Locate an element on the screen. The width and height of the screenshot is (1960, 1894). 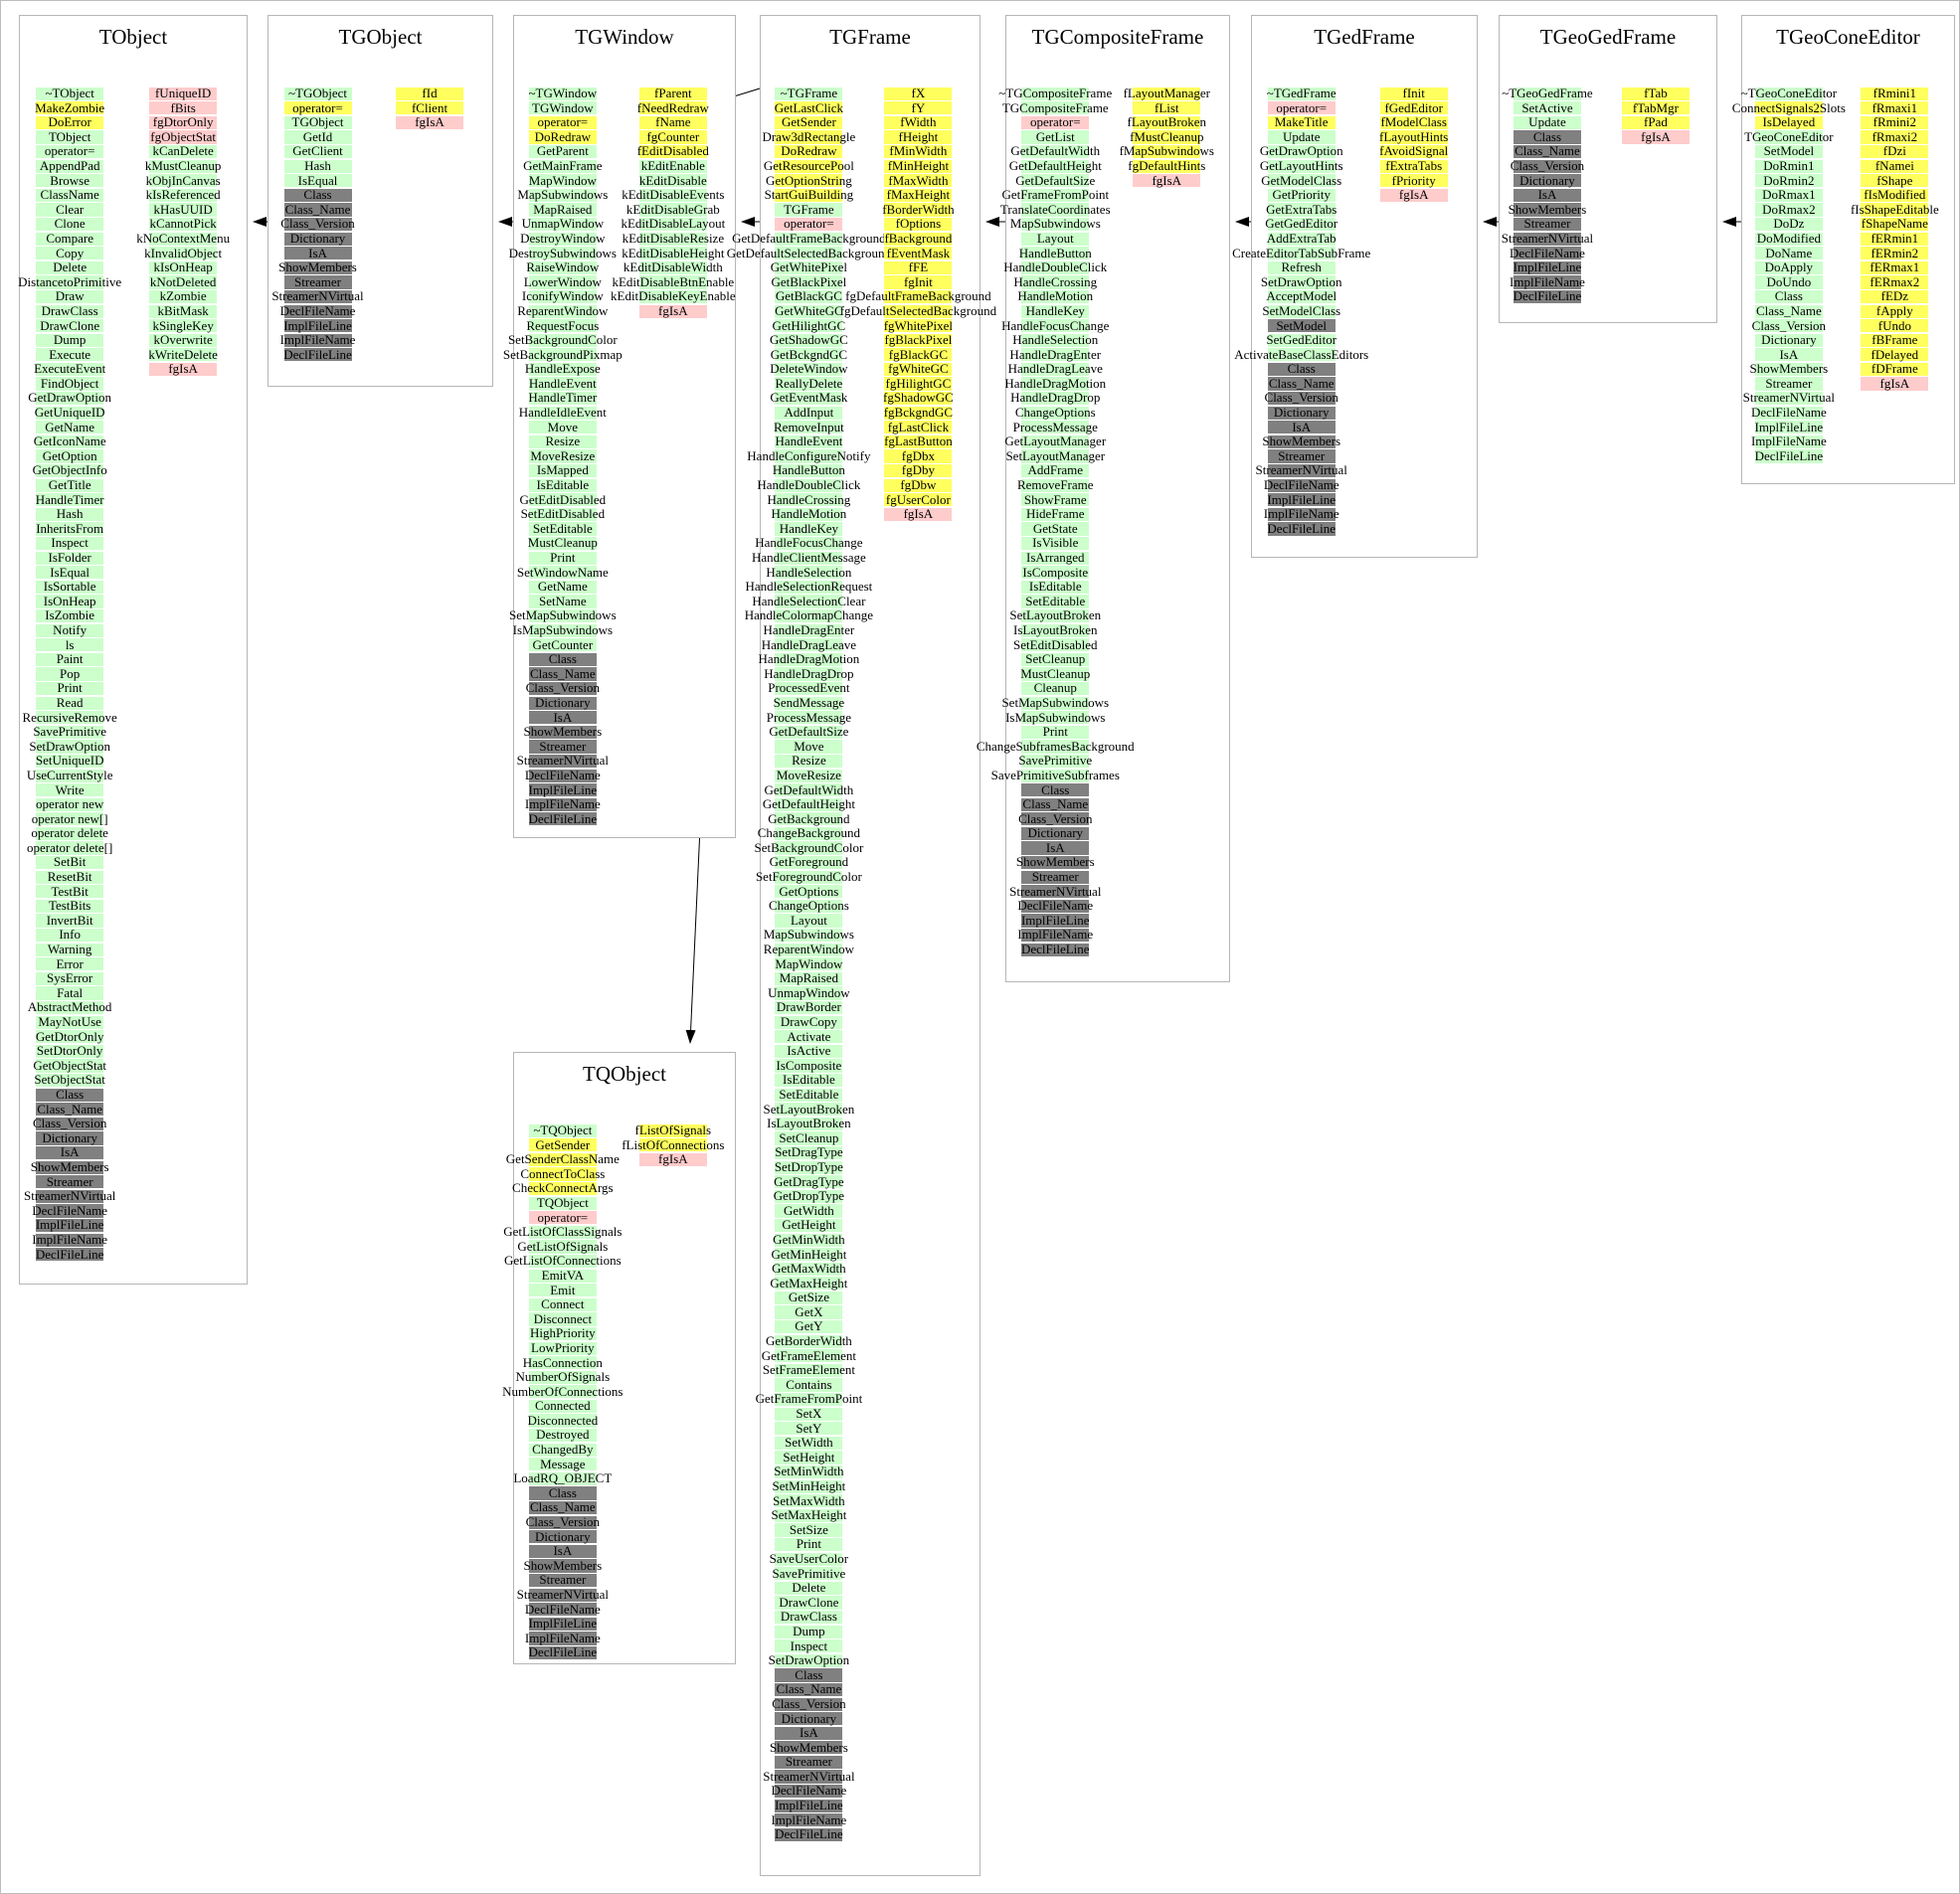
member-label: MapSubwindows is located at coordinates (563, 195).